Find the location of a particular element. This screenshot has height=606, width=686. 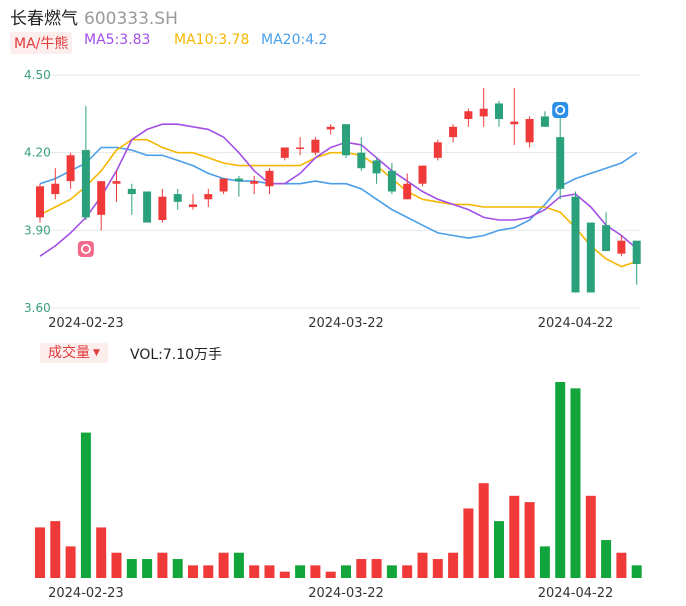

price-tick-label: 3.60 is located at coordinates (37, 308).